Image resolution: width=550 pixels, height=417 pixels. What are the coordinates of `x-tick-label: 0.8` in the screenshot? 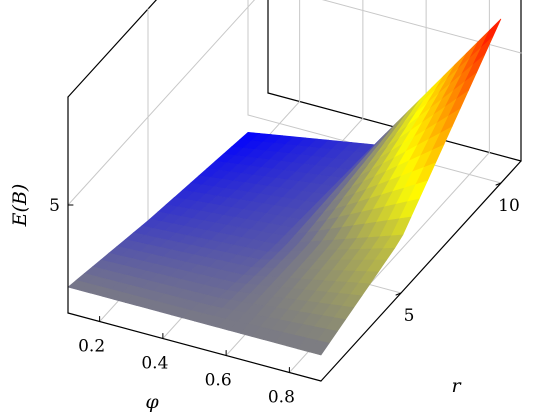 It's located at (281, 398).